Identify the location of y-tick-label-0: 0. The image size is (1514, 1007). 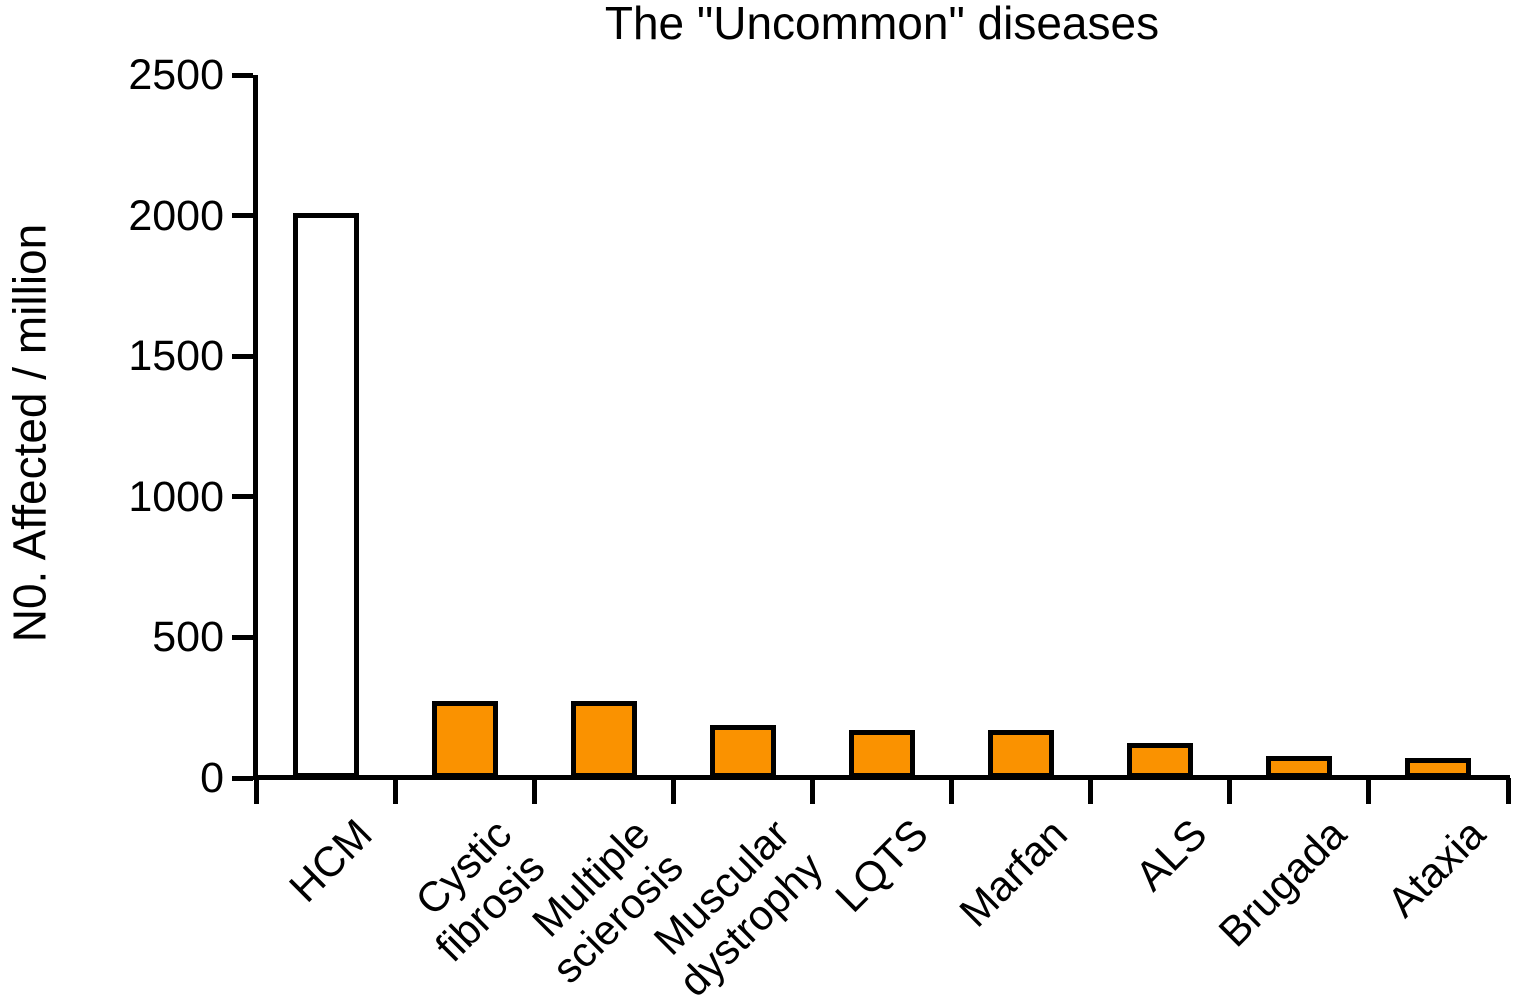
(212, 778).